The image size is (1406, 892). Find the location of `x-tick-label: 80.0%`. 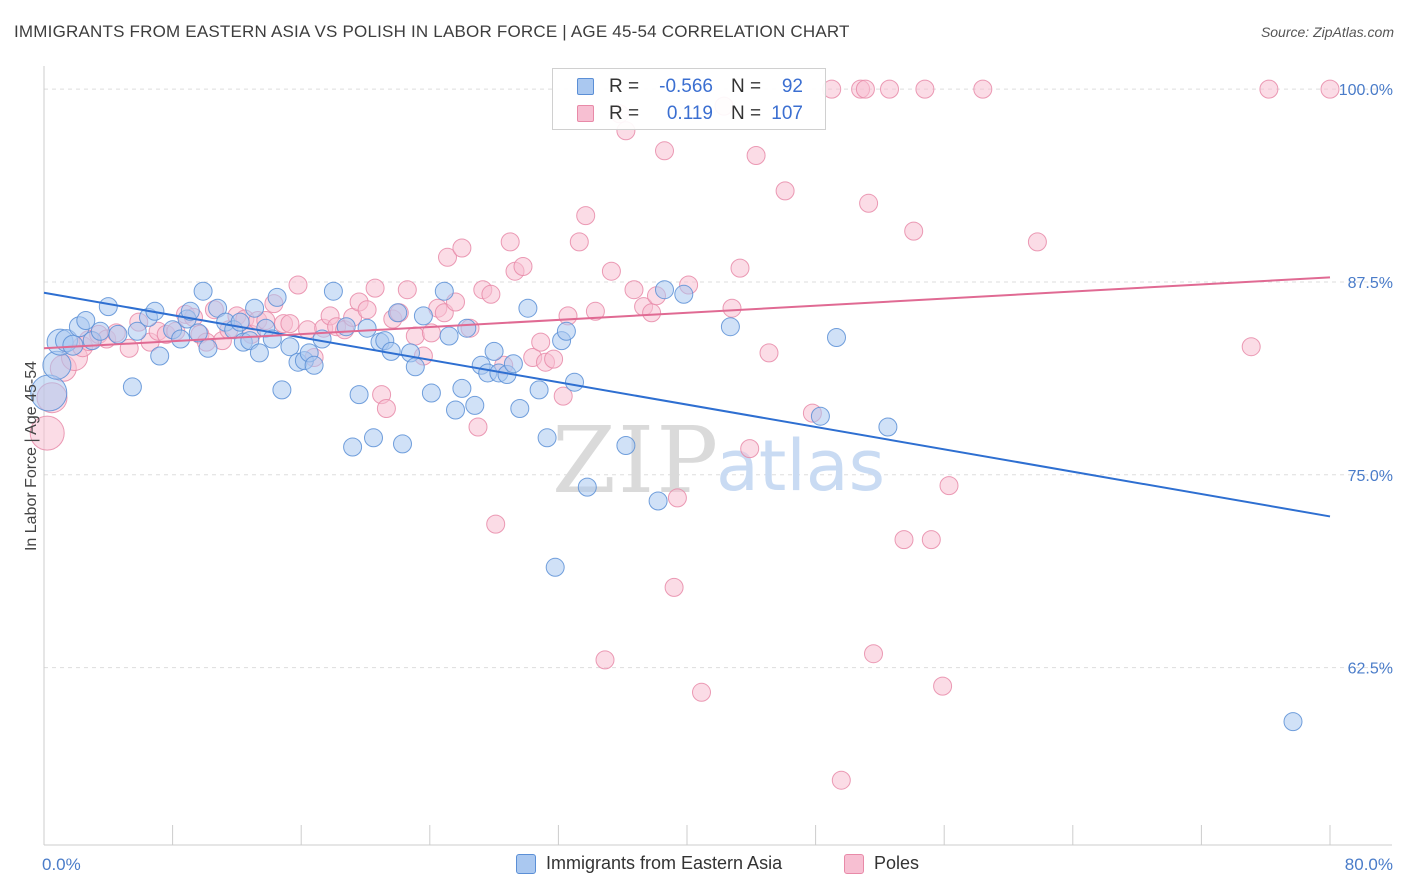

x-tick-label: 80.0% is located at coordinates (1369, 864).